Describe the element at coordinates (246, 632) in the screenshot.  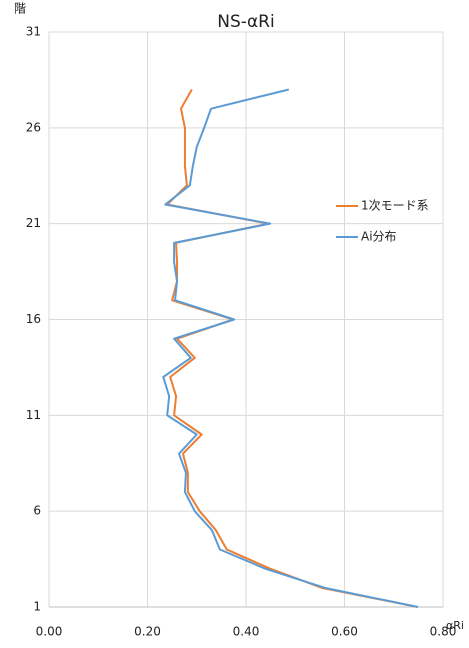
I see `x-tick-label: 0.40` at that location.